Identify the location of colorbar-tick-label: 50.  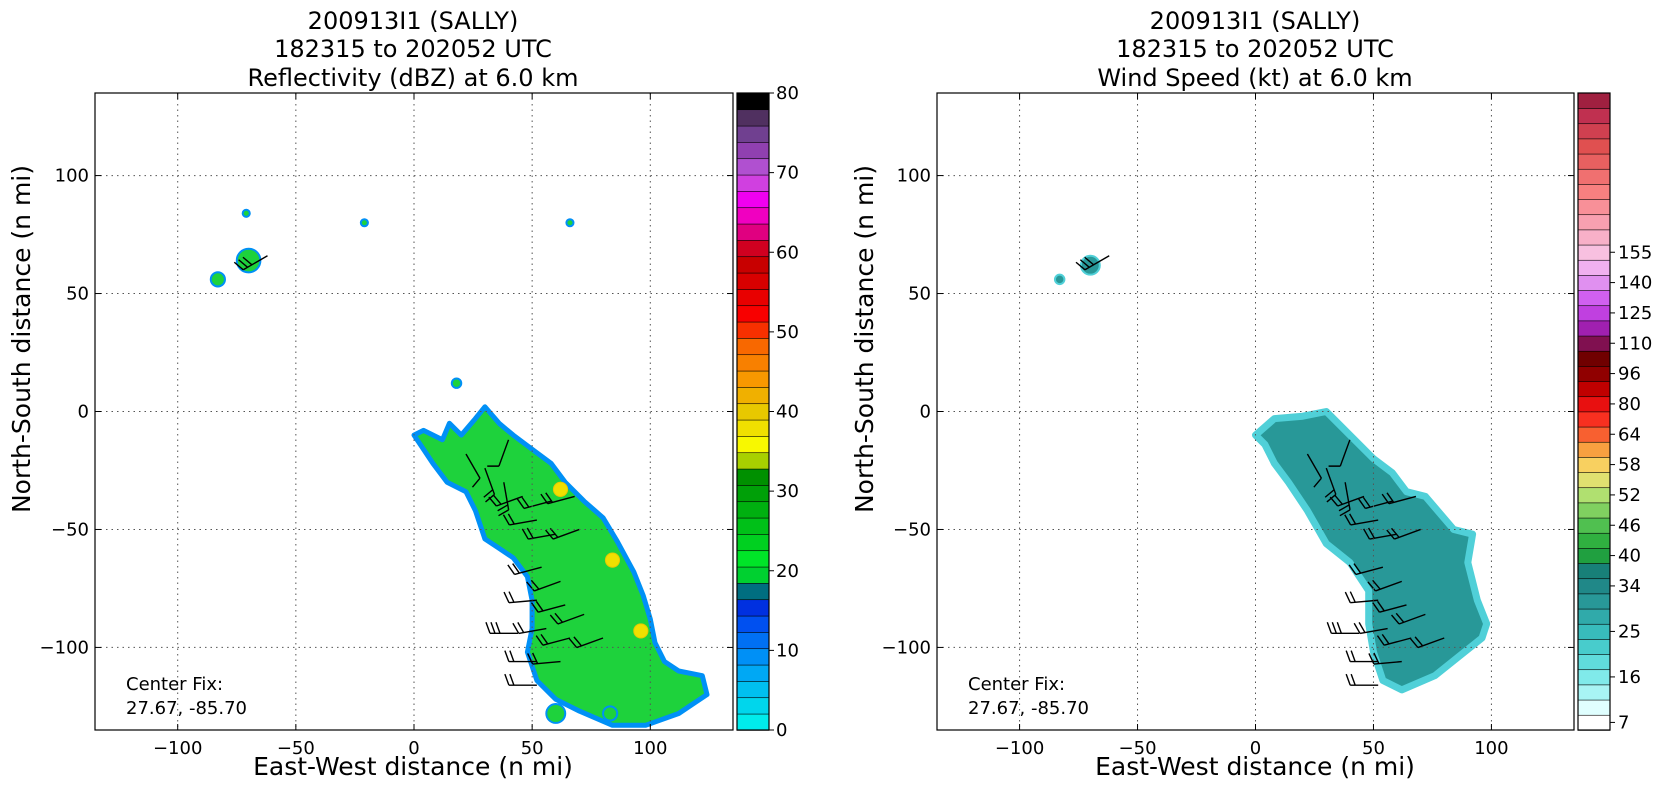
(787, 332).